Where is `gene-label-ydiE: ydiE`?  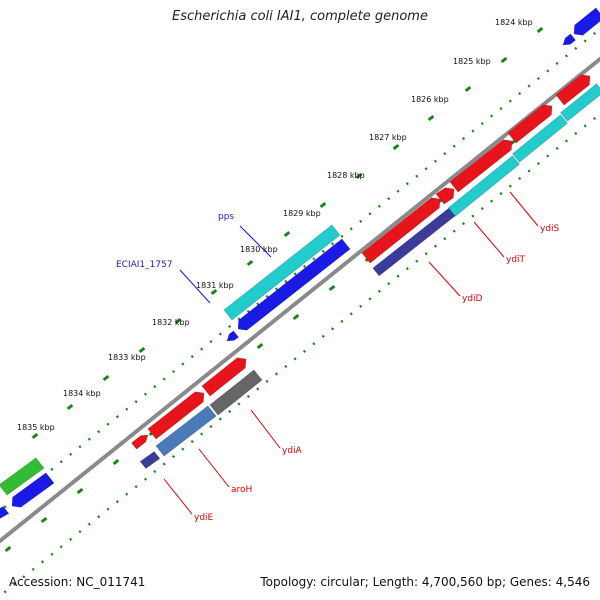
gene-label-ydiE: ydiE is located at coordinates (204, 518).